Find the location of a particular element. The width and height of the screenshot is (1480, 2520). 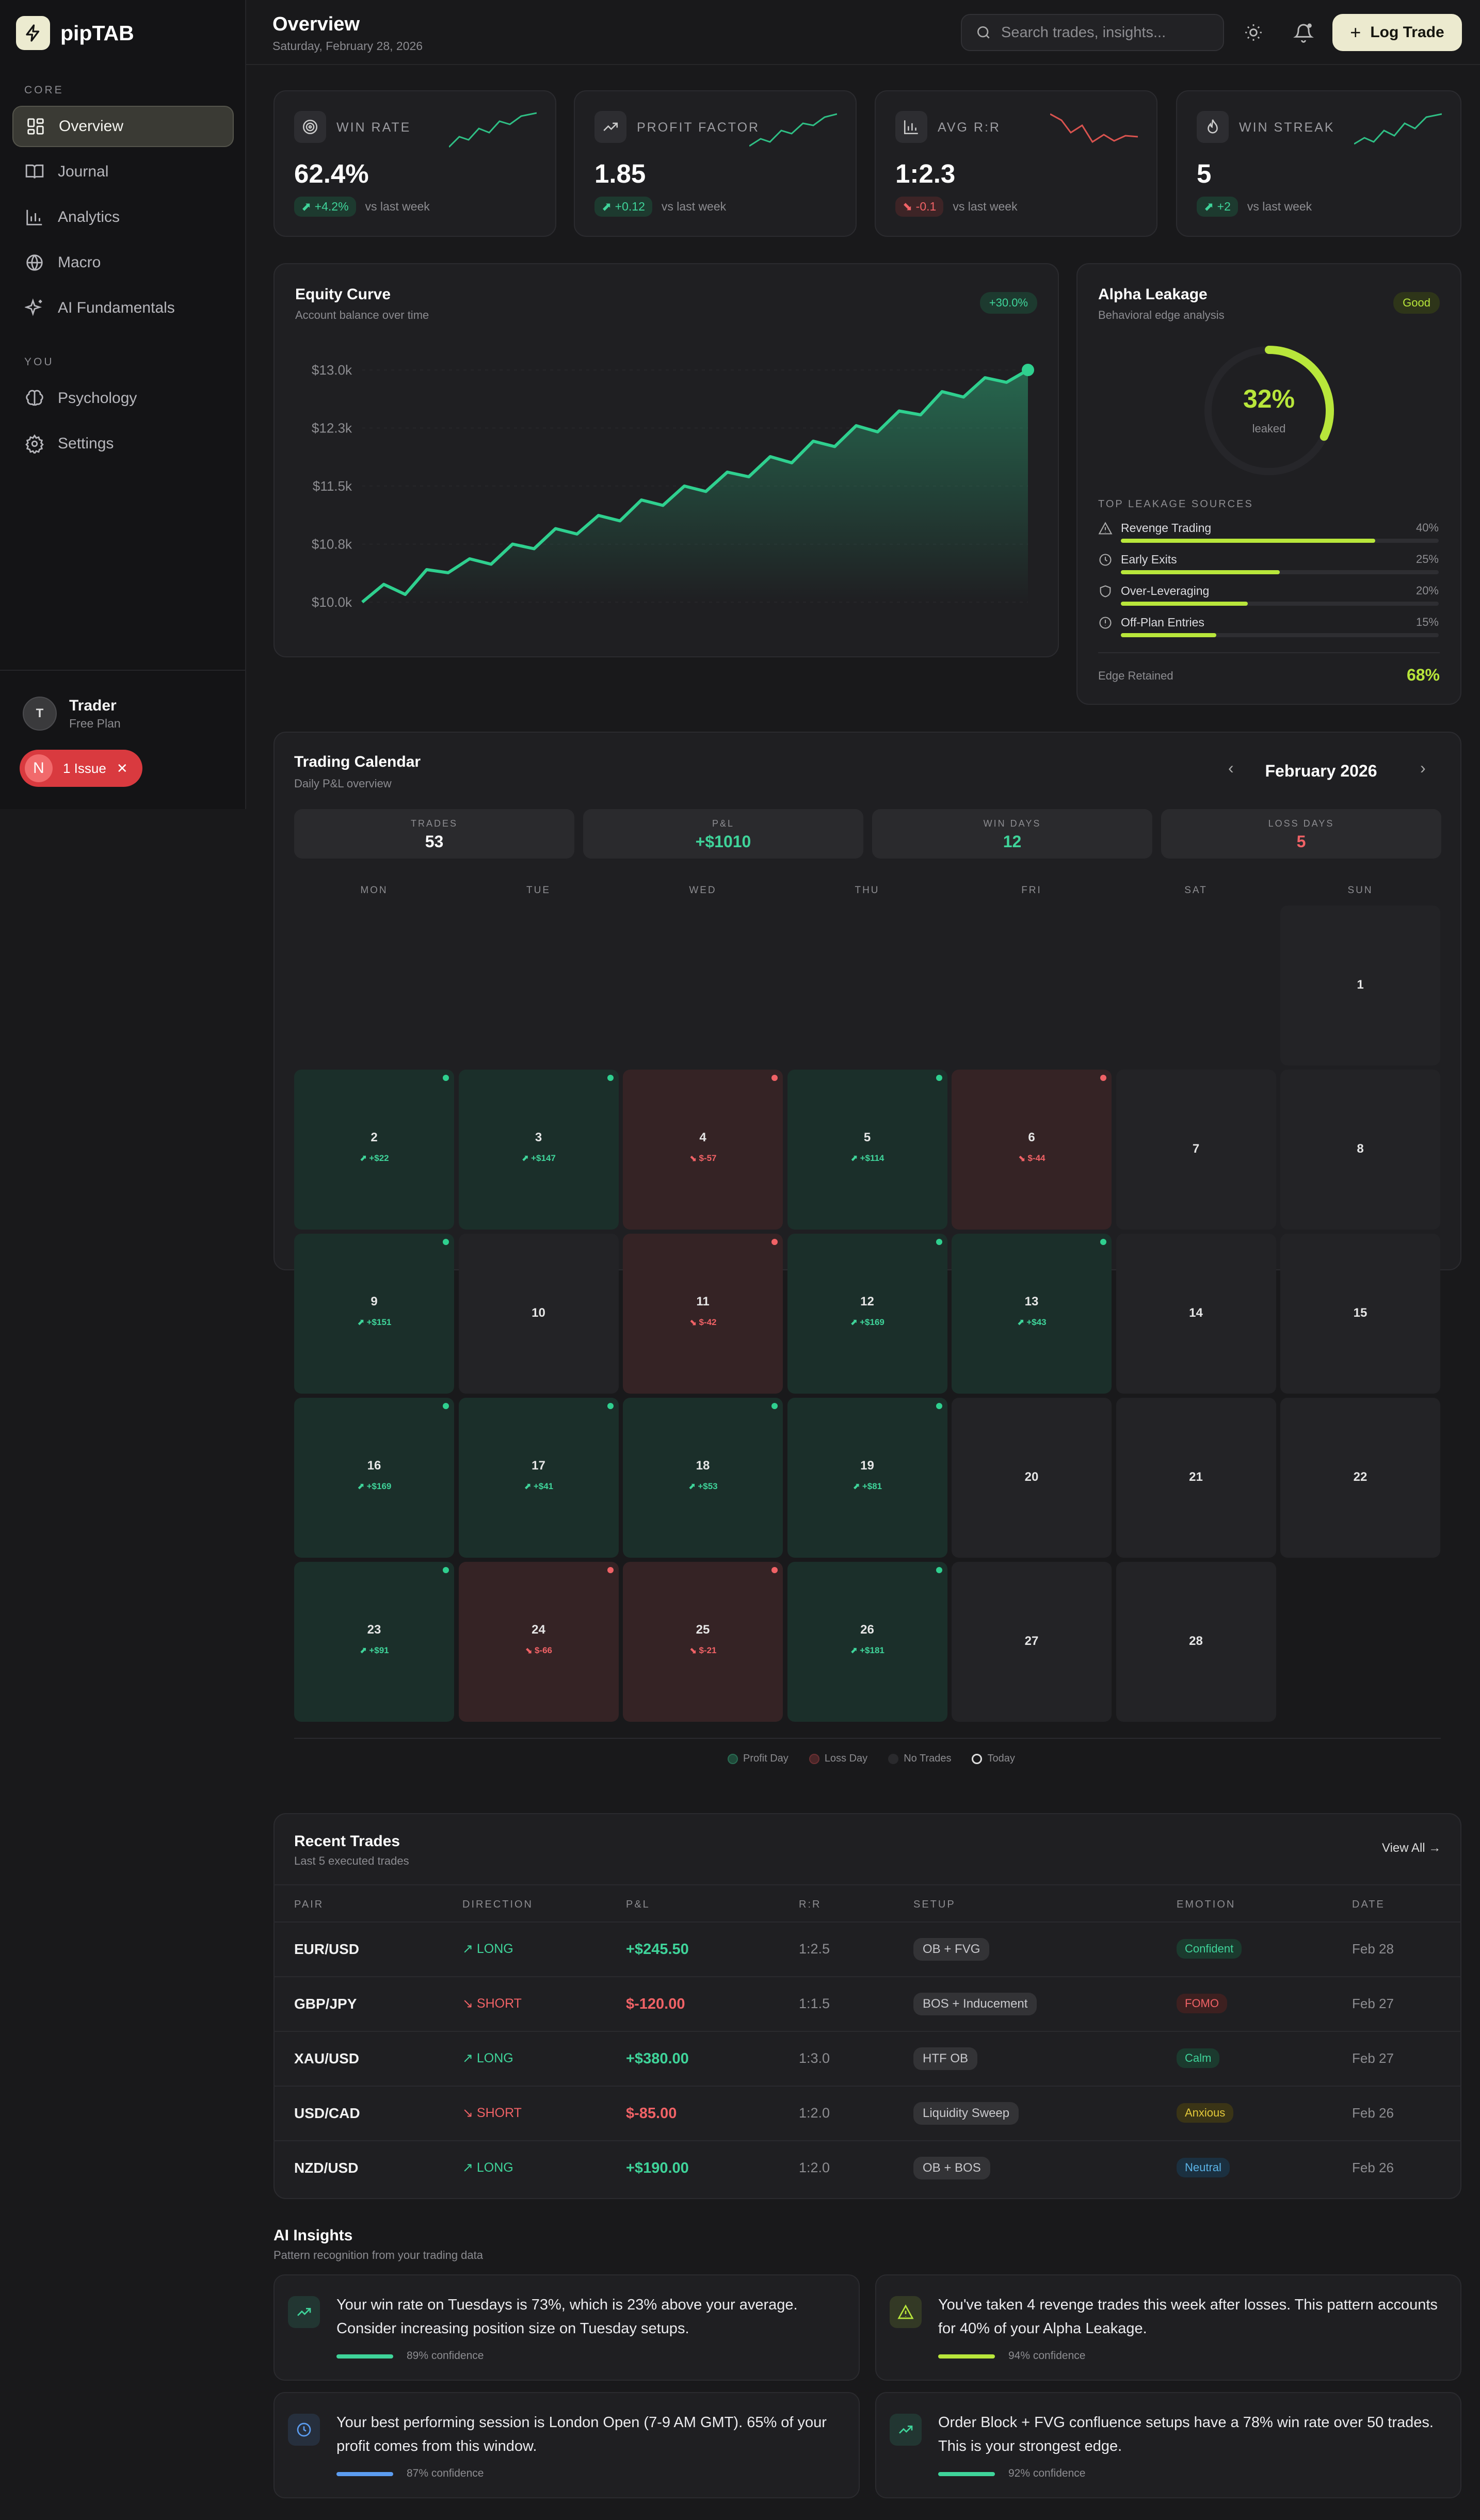

page-title: Overview is located at coordinates (316, 24).